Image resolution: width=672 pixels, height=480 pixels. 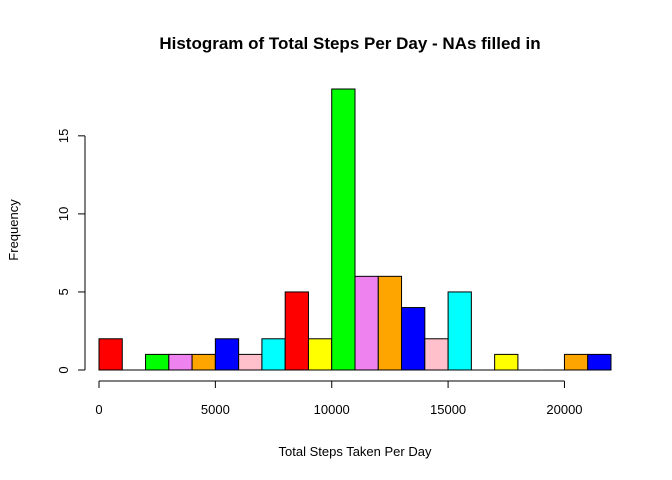 What do you see at coordinates (448, 409) in the screenshot?
I see `x-tick-label: 15000` at bounding box center [448, 409].